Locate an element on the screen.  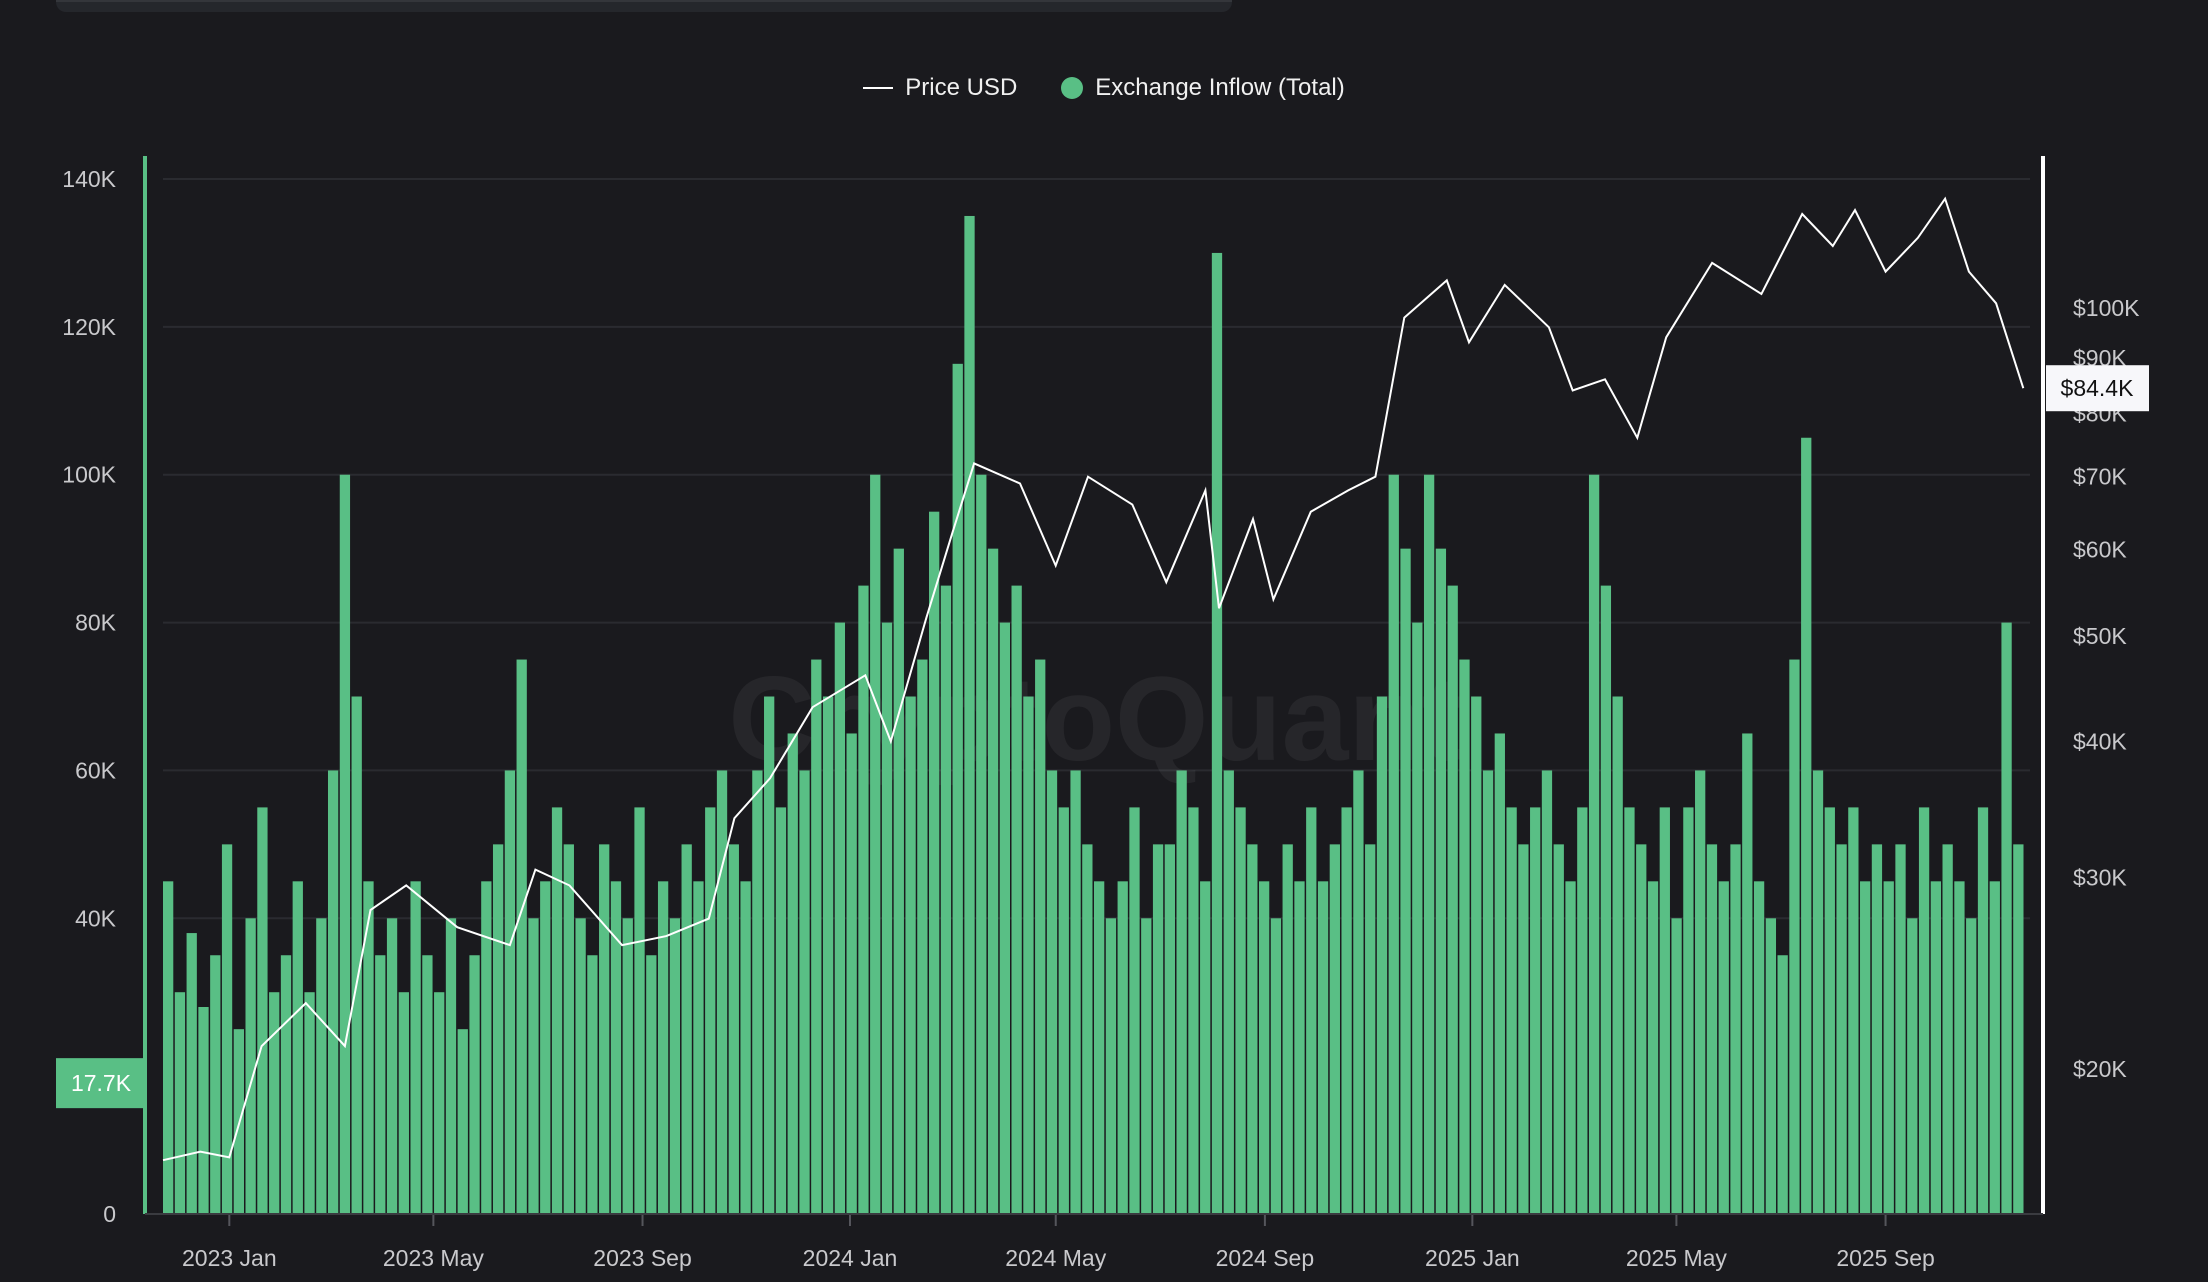
left-axis-tick-label: 0 is located at coordinates (109, 1214).